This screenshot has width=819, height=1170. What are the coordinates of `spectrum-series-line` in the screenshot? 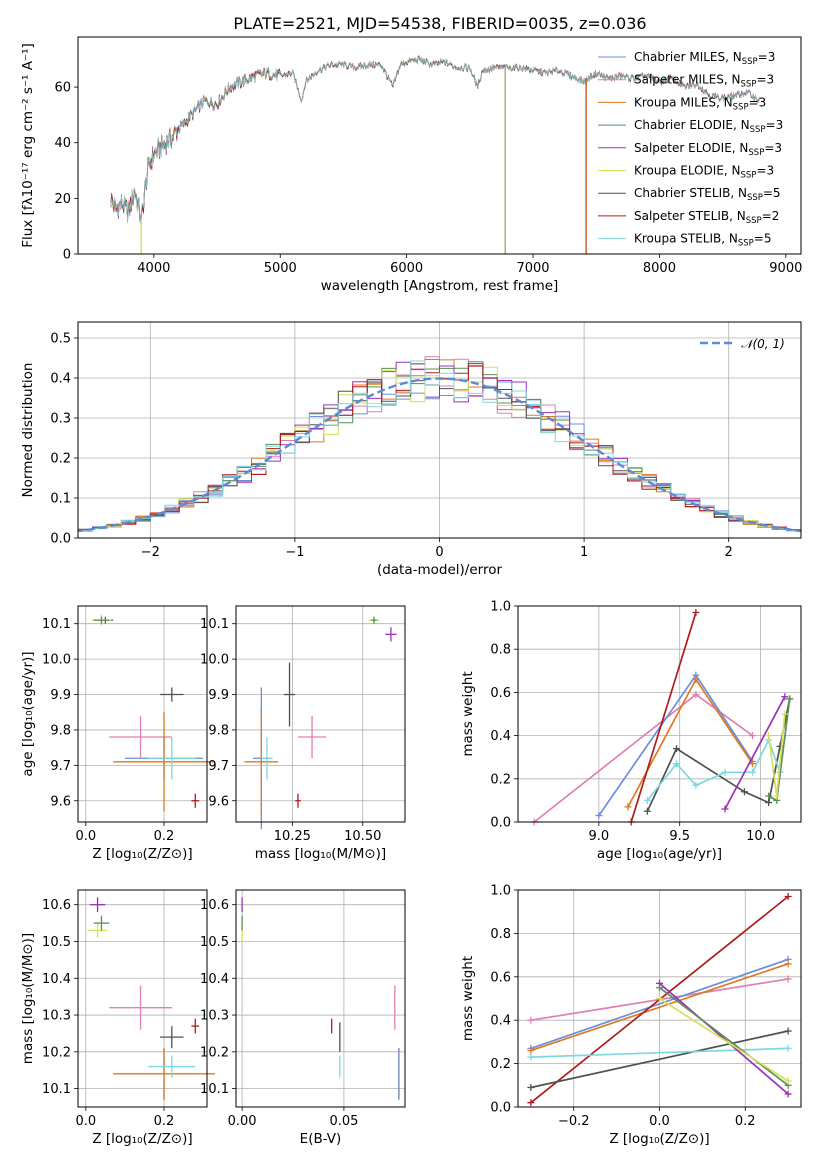 It's located at (435, 140).